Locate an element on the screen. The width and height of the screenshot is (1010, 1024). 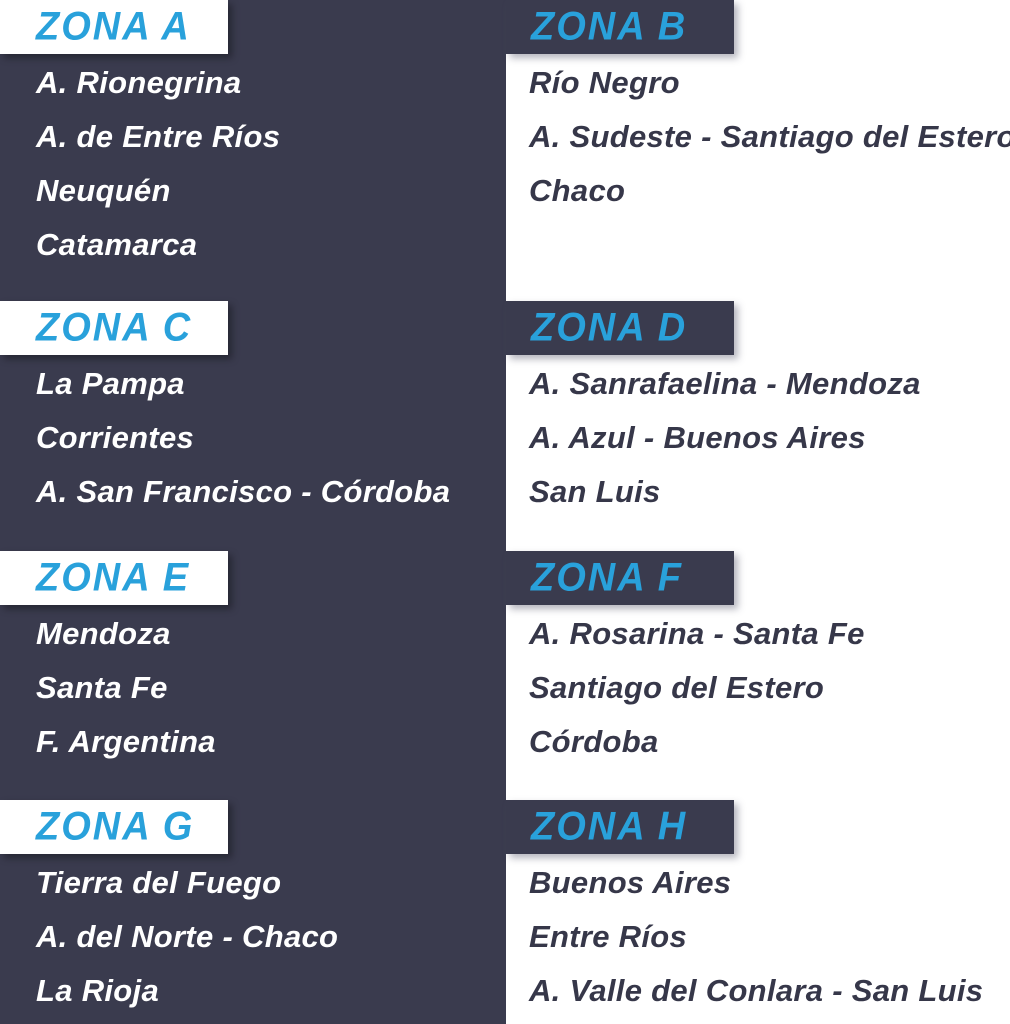
zone-item: Buenos Aires is located at coordinates (630, 882).